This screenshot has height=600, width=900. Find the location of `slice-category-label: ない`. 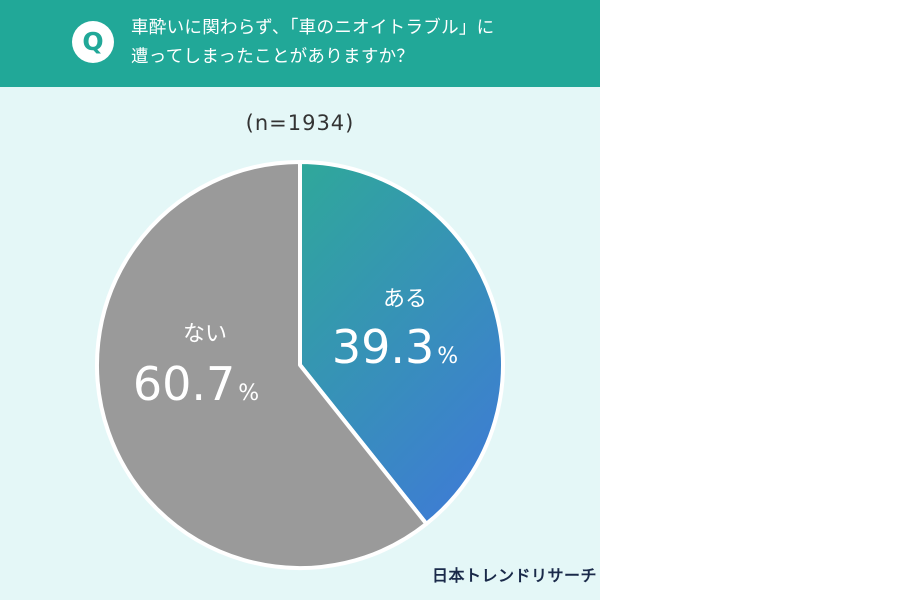

slice-category-label: ない is located at coordinates (205, 334).